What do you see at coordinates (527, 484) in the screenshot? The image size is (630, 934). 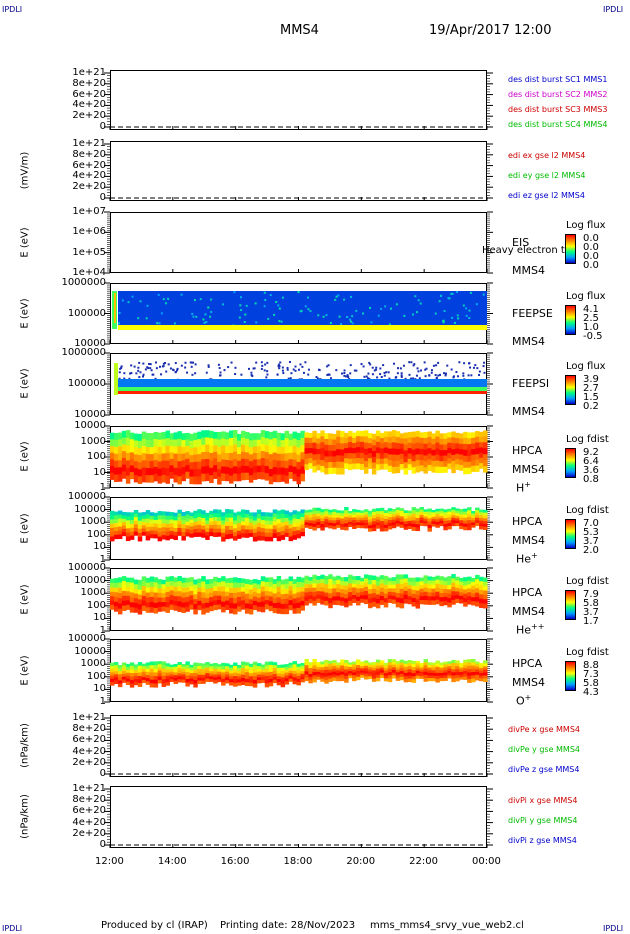 I see `species-charge: +` at bounding box center [527, 484].